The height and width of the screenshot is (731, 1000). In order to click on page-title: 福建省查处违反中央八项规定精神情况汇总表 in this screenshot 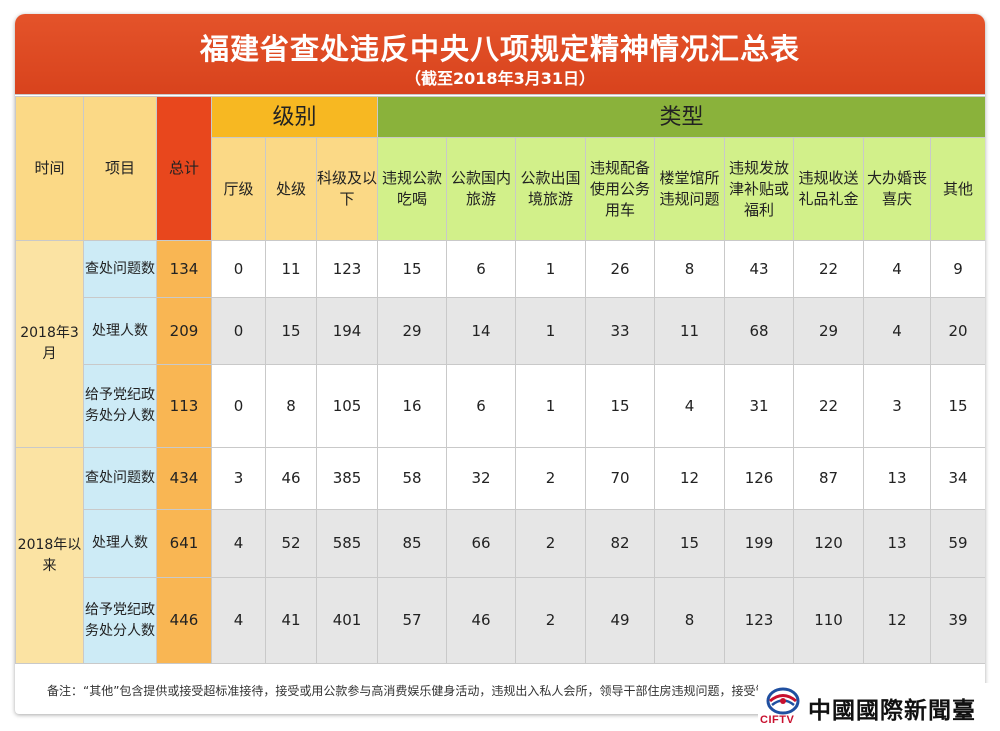, I will do `click(499, 49)`.